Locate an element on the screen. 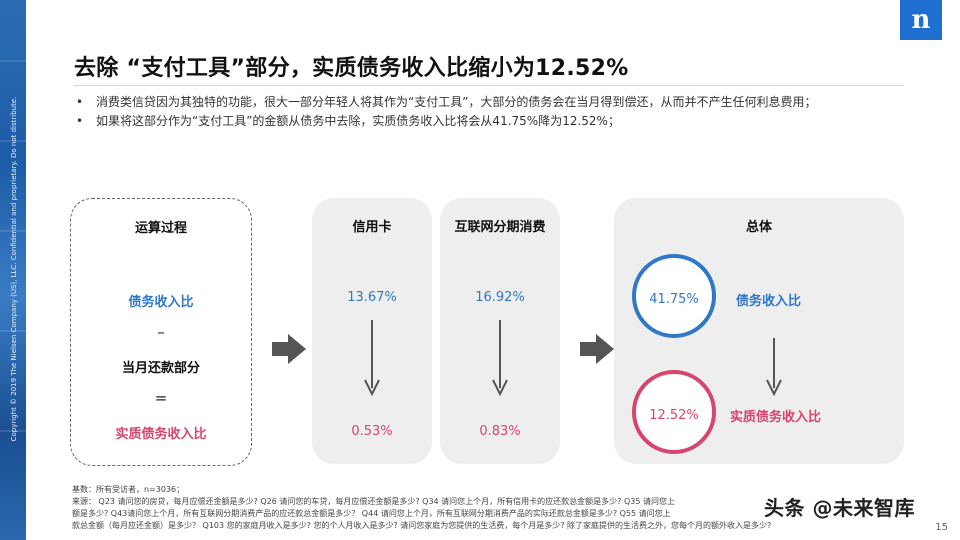 The height and width of the screenshot is (540, 960). net-debt-ratio-circle: 12.52% is located at coordinates (674, 412).